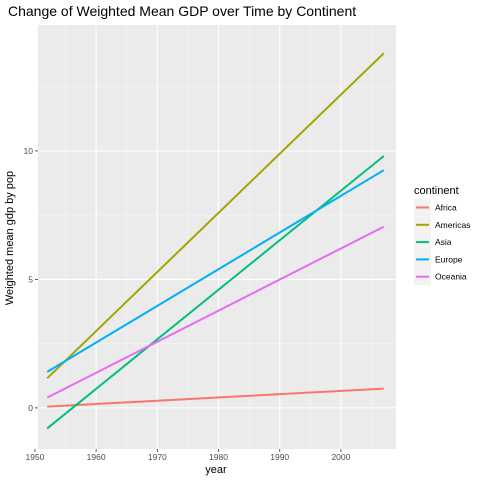  I want to click on x-tick-label: 1970, so click(157, 457).